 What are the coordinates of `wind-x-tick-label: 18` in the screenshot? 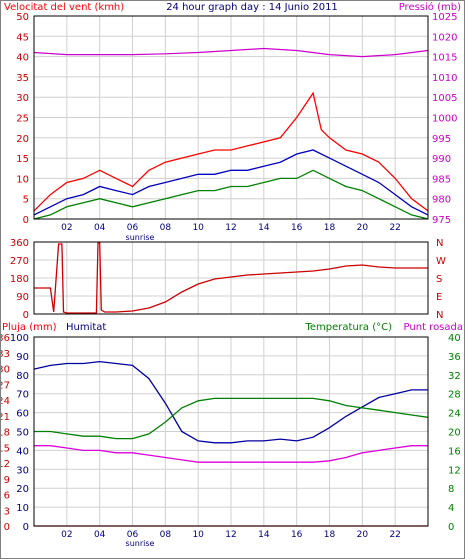 It's located at (330, 228).